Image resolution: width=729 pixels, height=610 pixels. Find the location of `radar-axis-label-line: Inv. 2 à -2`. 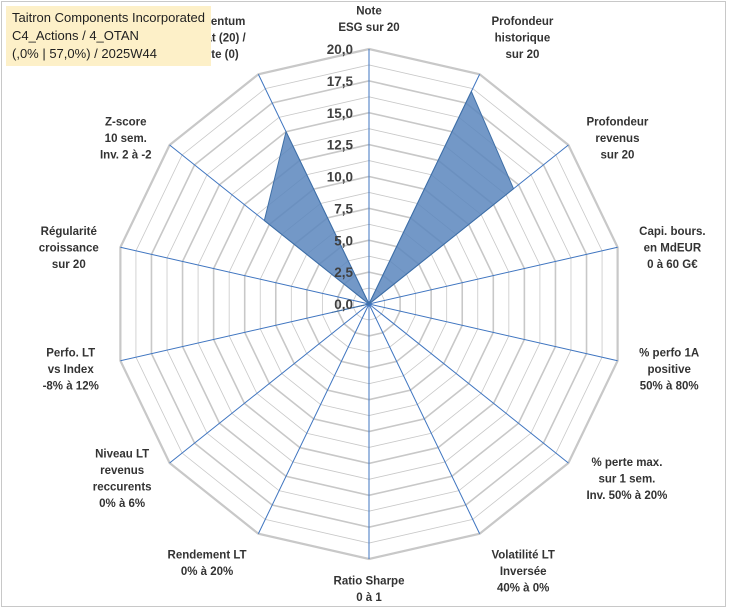

radar-axis-label-line: Inv. 2 à -2 is located at coordinates (126, 156).